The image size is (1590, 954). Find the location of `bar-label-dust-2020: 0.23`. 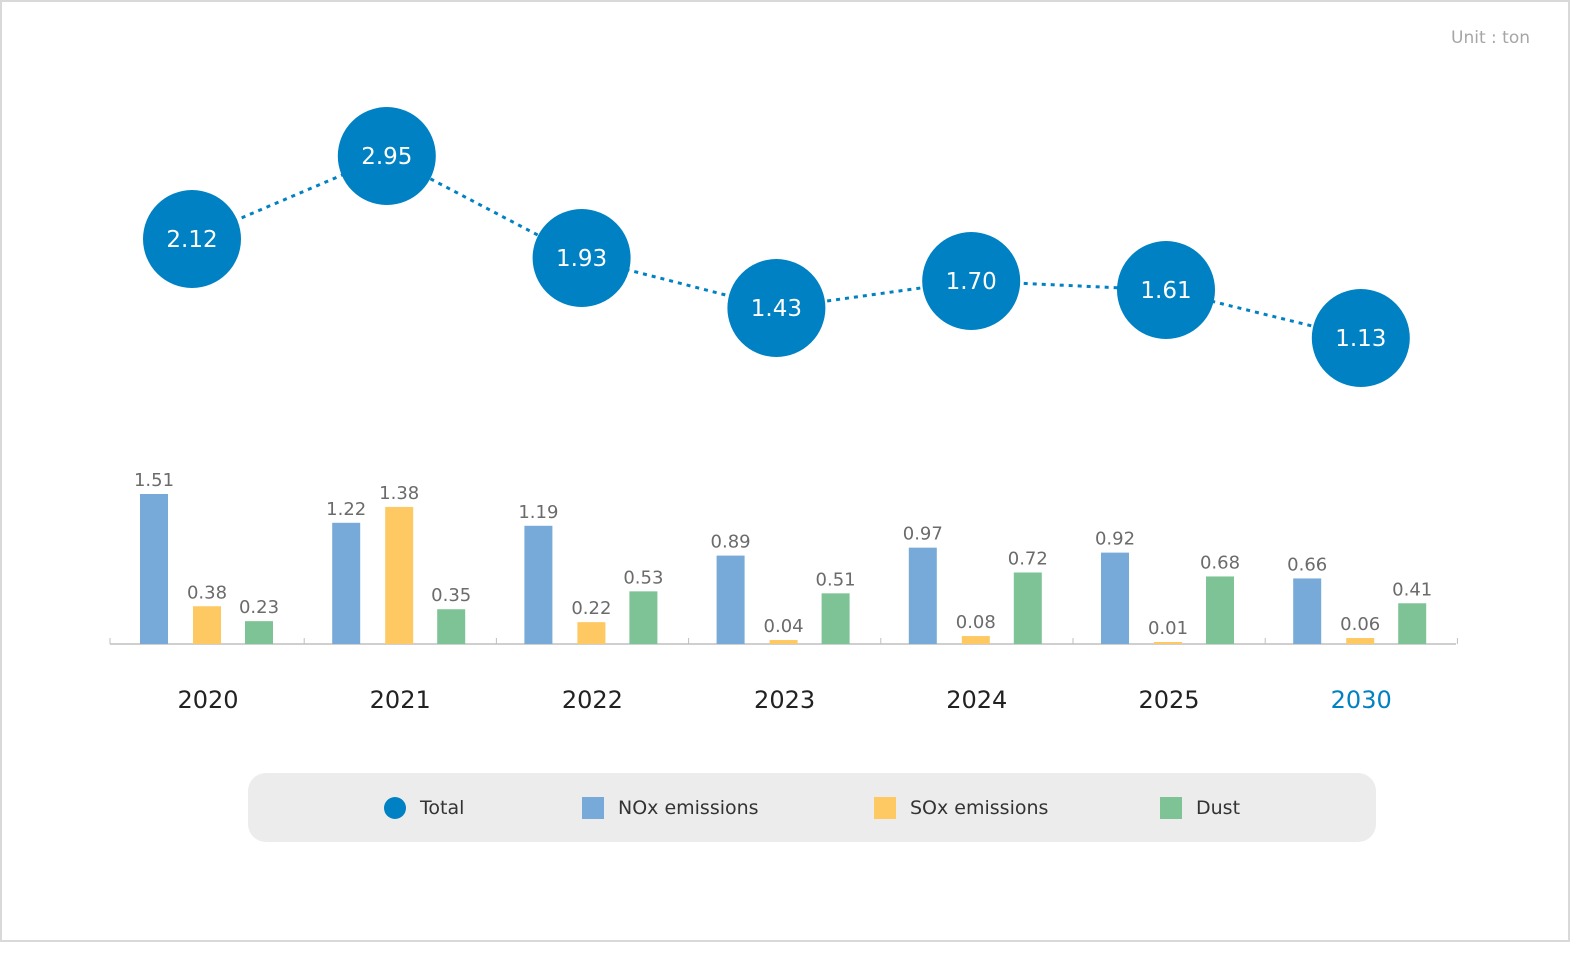

bar-label-dust-2020: 0.23 is located at coordinates (259, 607).